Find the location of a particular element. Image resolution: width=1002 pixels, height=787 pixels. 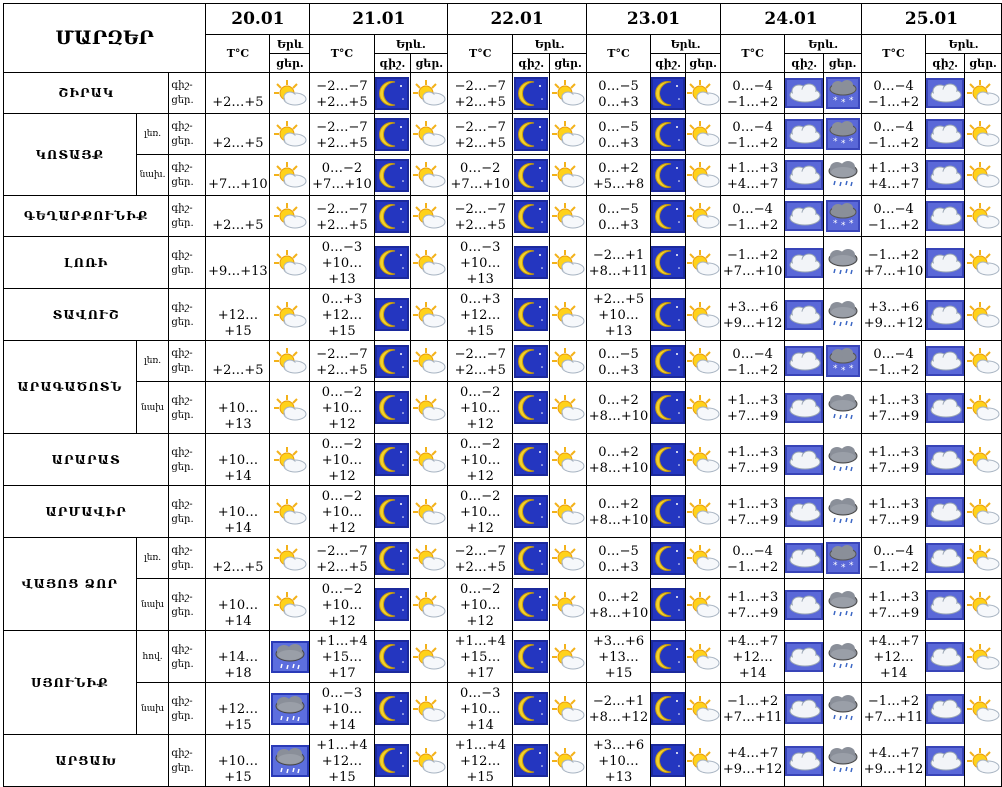

temp-cell: +10…+14 is located at coordinates (238, 459).